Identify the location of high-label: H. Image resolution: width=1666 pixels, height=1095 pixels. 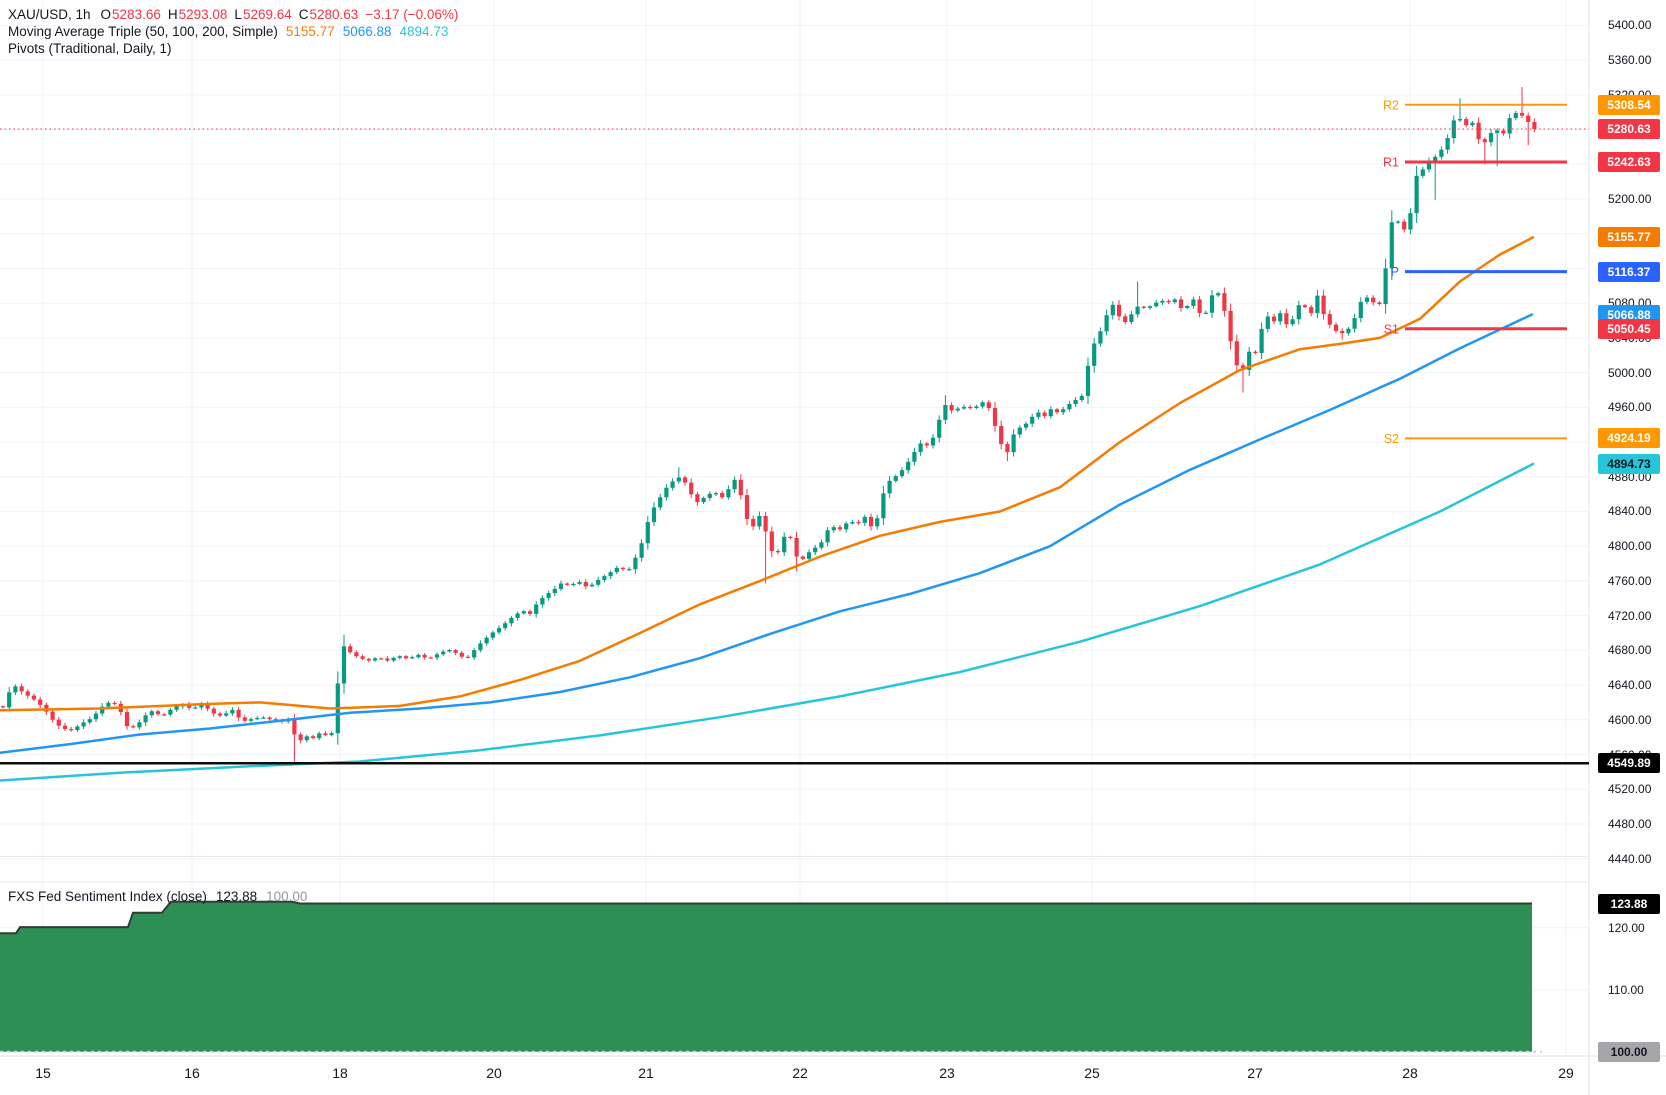
(172, 14).